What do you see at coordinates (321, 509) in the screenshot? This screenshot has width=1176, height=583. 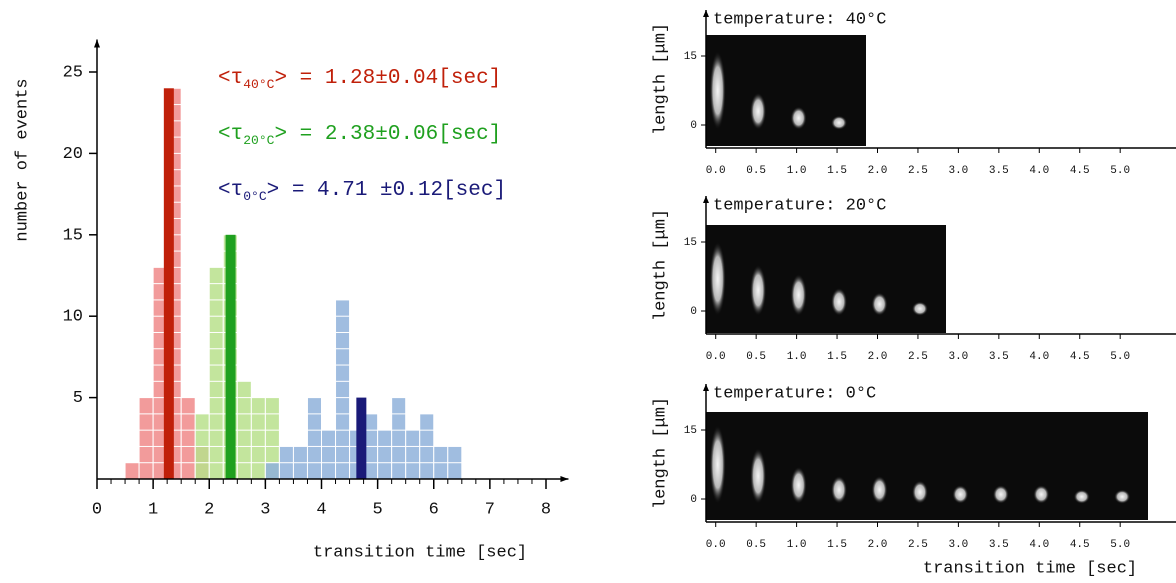 I see `x-tick-label: 4` at bounding box center [321, 509].